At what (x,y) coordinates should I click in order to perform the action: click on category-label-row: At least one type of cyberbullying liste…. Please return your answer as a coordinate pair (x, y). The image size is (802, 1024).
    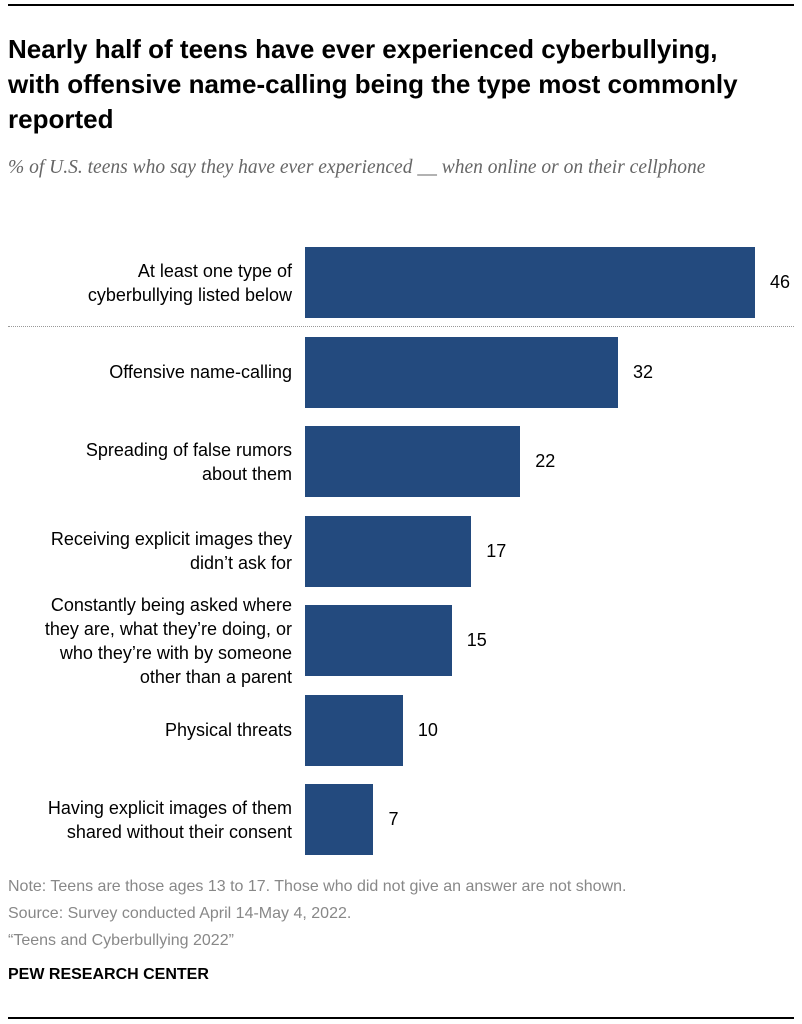
    Looking at the image, I should click on (156, 282).